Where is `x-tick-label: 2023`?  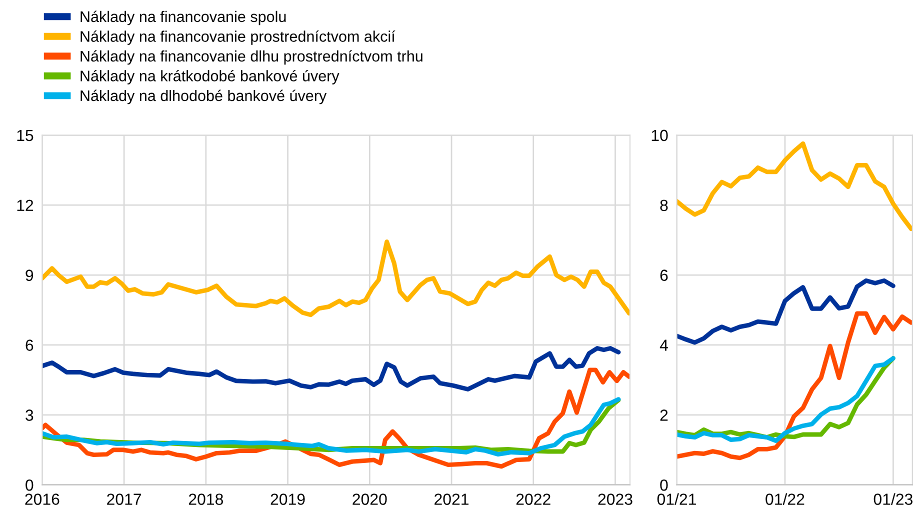
x-tick-label: 2023 is located at coordinates (615, 499).